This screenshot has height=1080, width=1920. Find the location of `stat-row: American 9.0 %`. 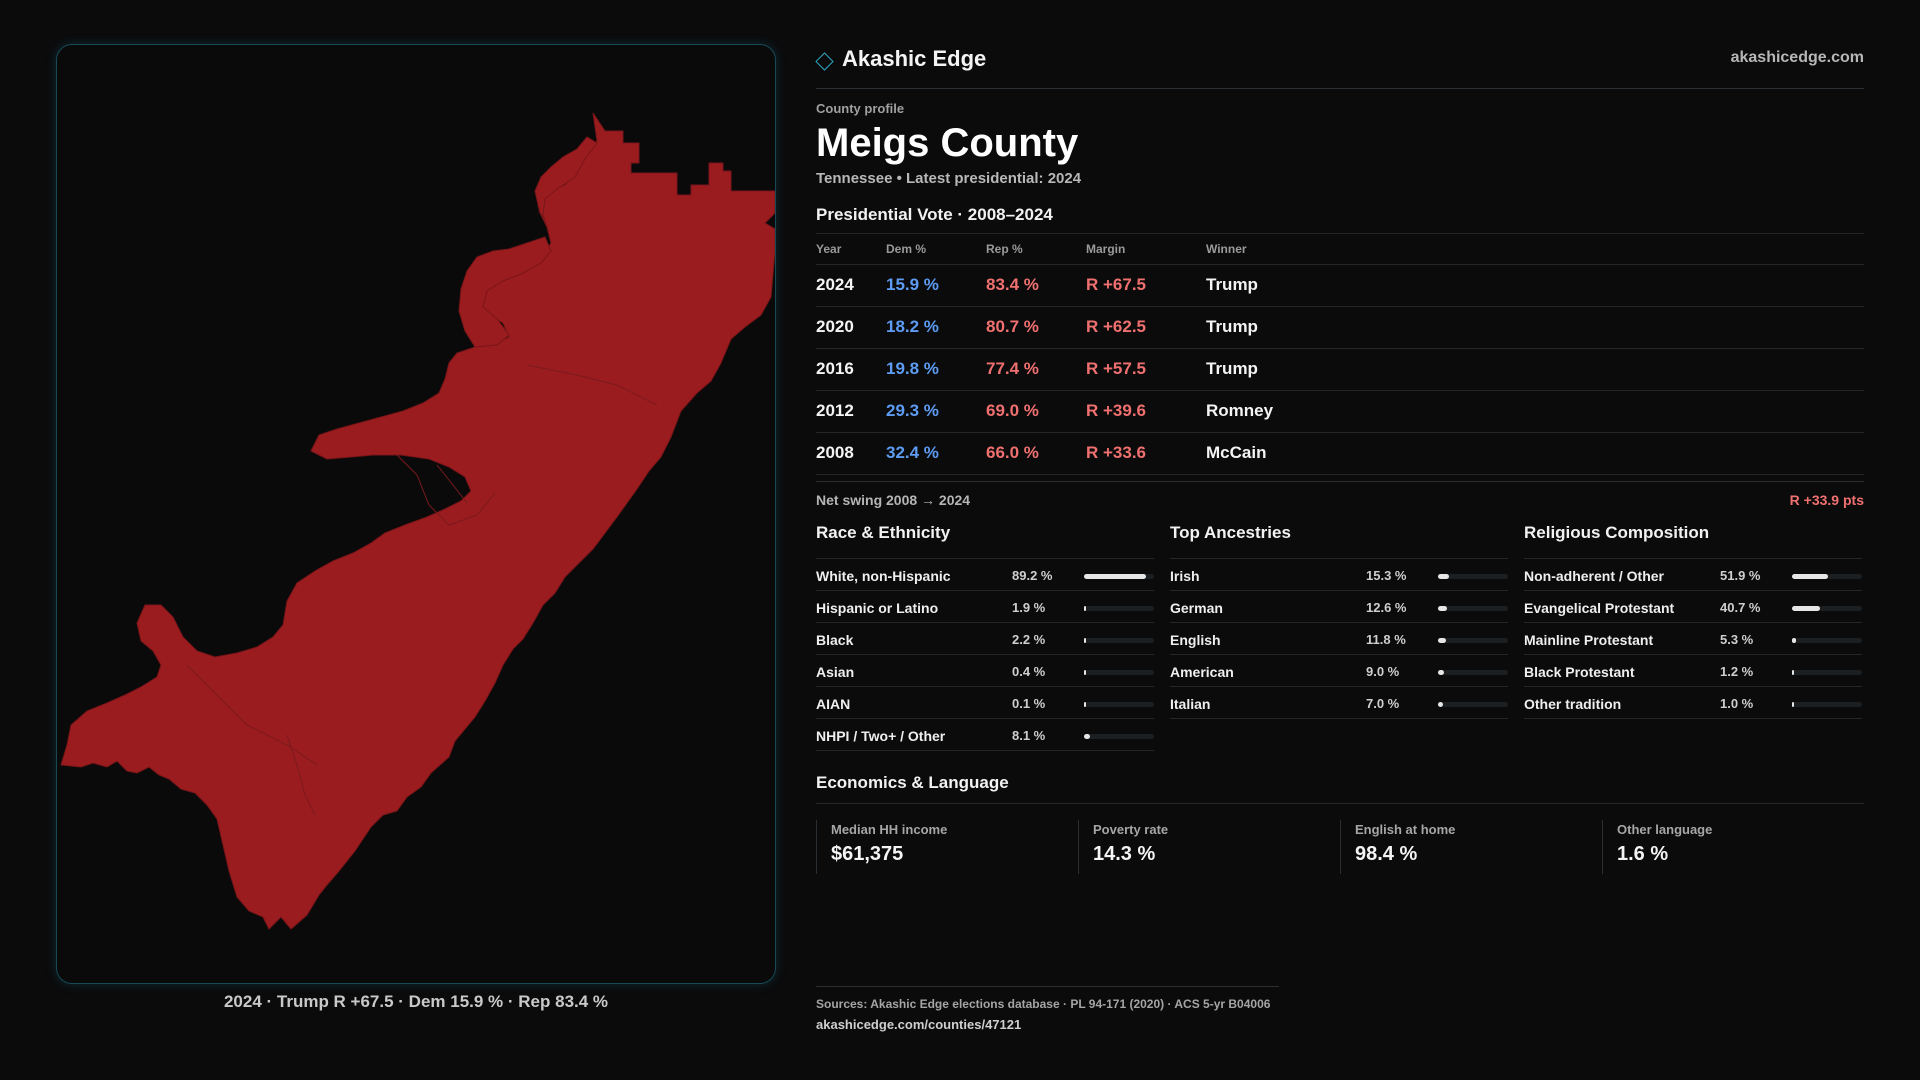

stat-row: American 9.0 % is located at coordinates (1339, 671).